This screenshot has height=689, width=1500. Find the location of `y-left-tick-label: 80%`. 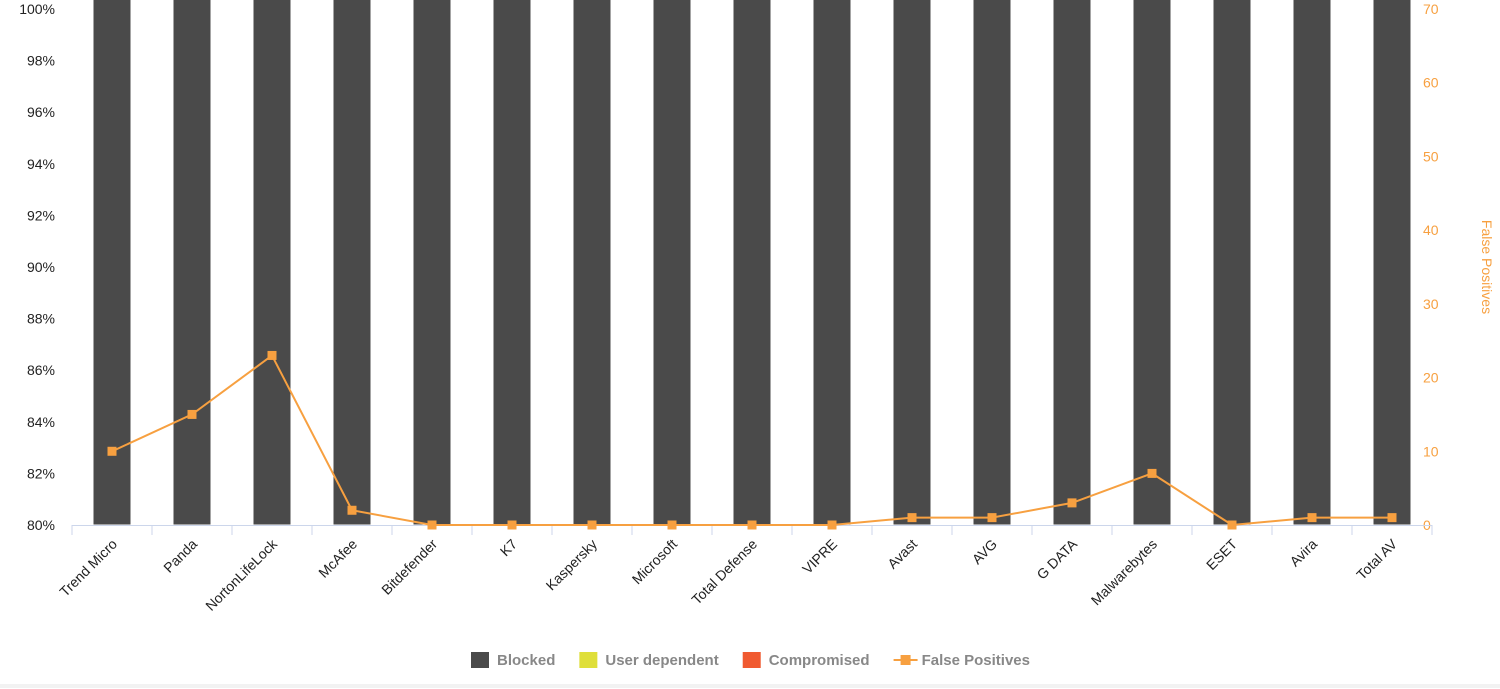

y-left-tick-label: 80% is located at coordinates (41, 525).